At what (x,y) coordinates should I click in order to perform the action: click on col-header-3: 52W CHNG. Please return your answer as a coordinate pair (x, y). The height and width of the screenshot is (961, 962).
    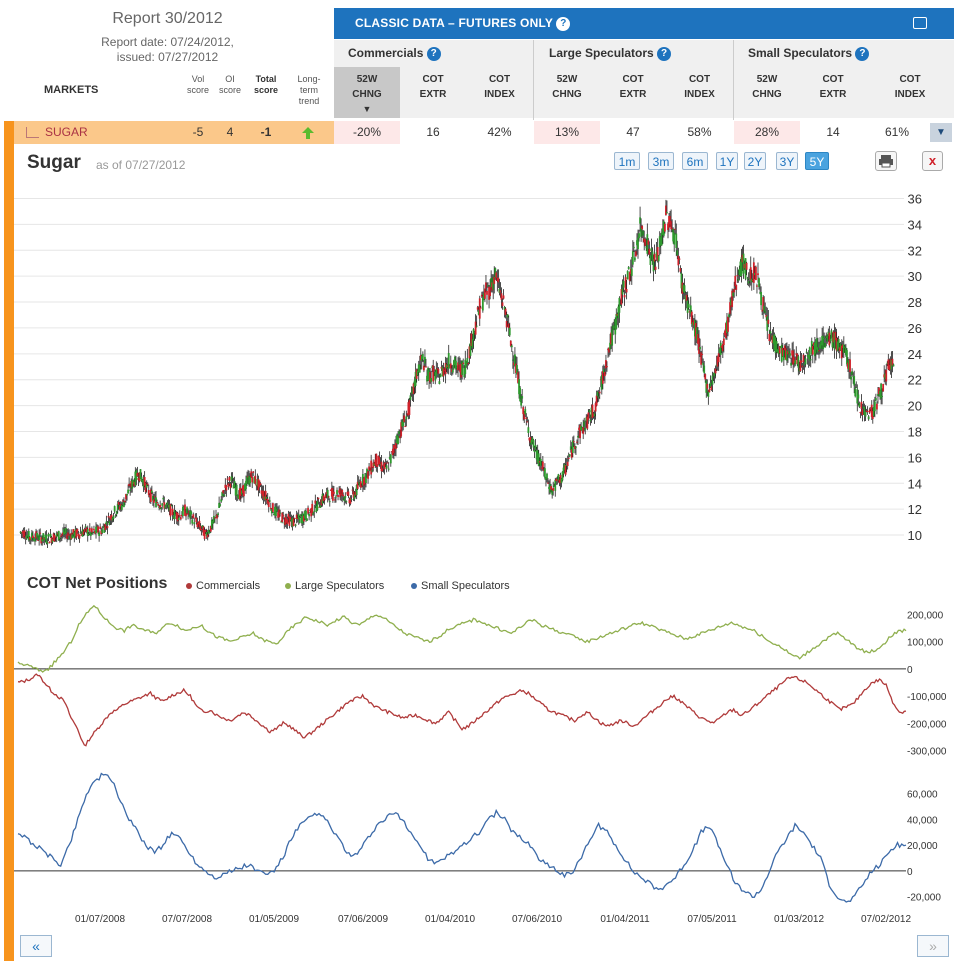
    Looking at the image, I should click on (567, 92).